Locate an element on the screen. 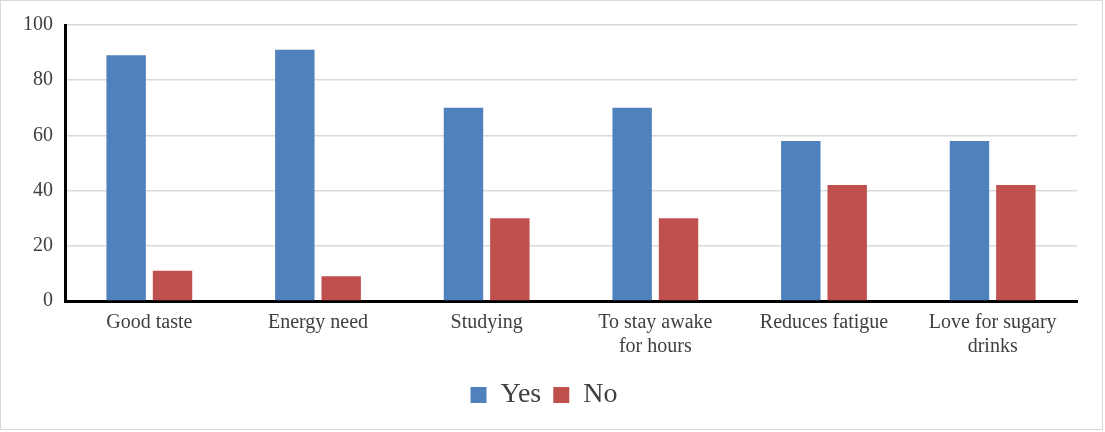 This screenshot has width=1105, height=432. y-tick-label: 0 is located at coordinates (48, 299).